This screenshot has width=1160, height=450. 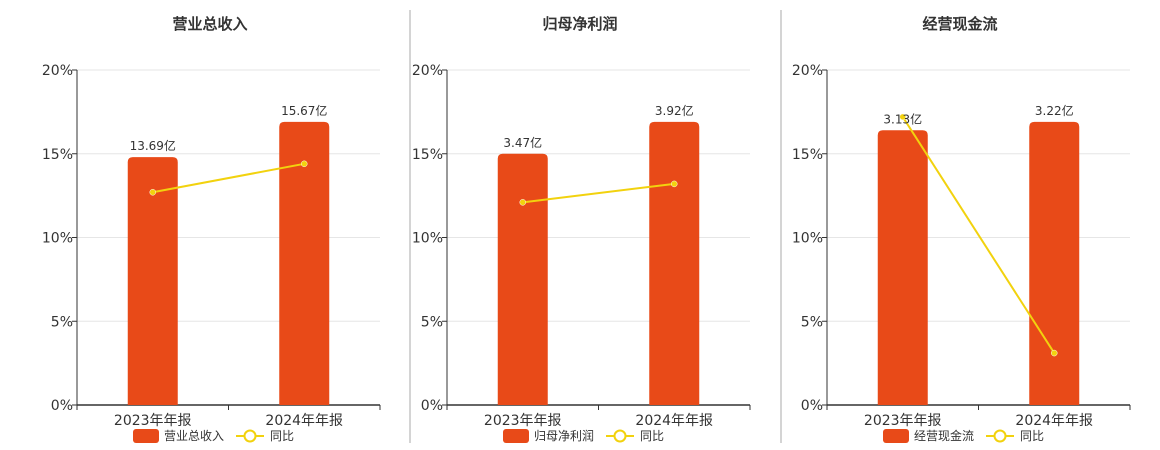 What do you see at coordinates (522, 142) in the screenshot?
I see `bar-data-label: 3.47亿` at bounding box center [522, 142].